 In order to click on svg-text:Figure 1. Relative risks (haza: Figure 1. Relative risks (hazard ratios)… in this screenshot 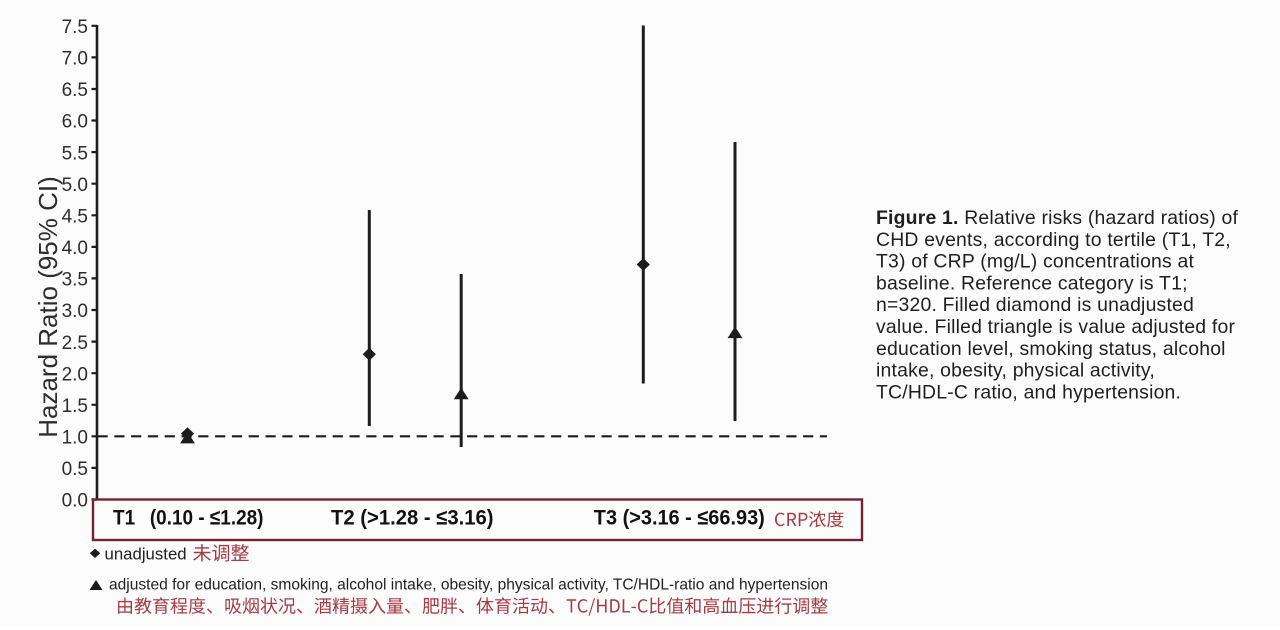, I will do `click(1057, 218)`.